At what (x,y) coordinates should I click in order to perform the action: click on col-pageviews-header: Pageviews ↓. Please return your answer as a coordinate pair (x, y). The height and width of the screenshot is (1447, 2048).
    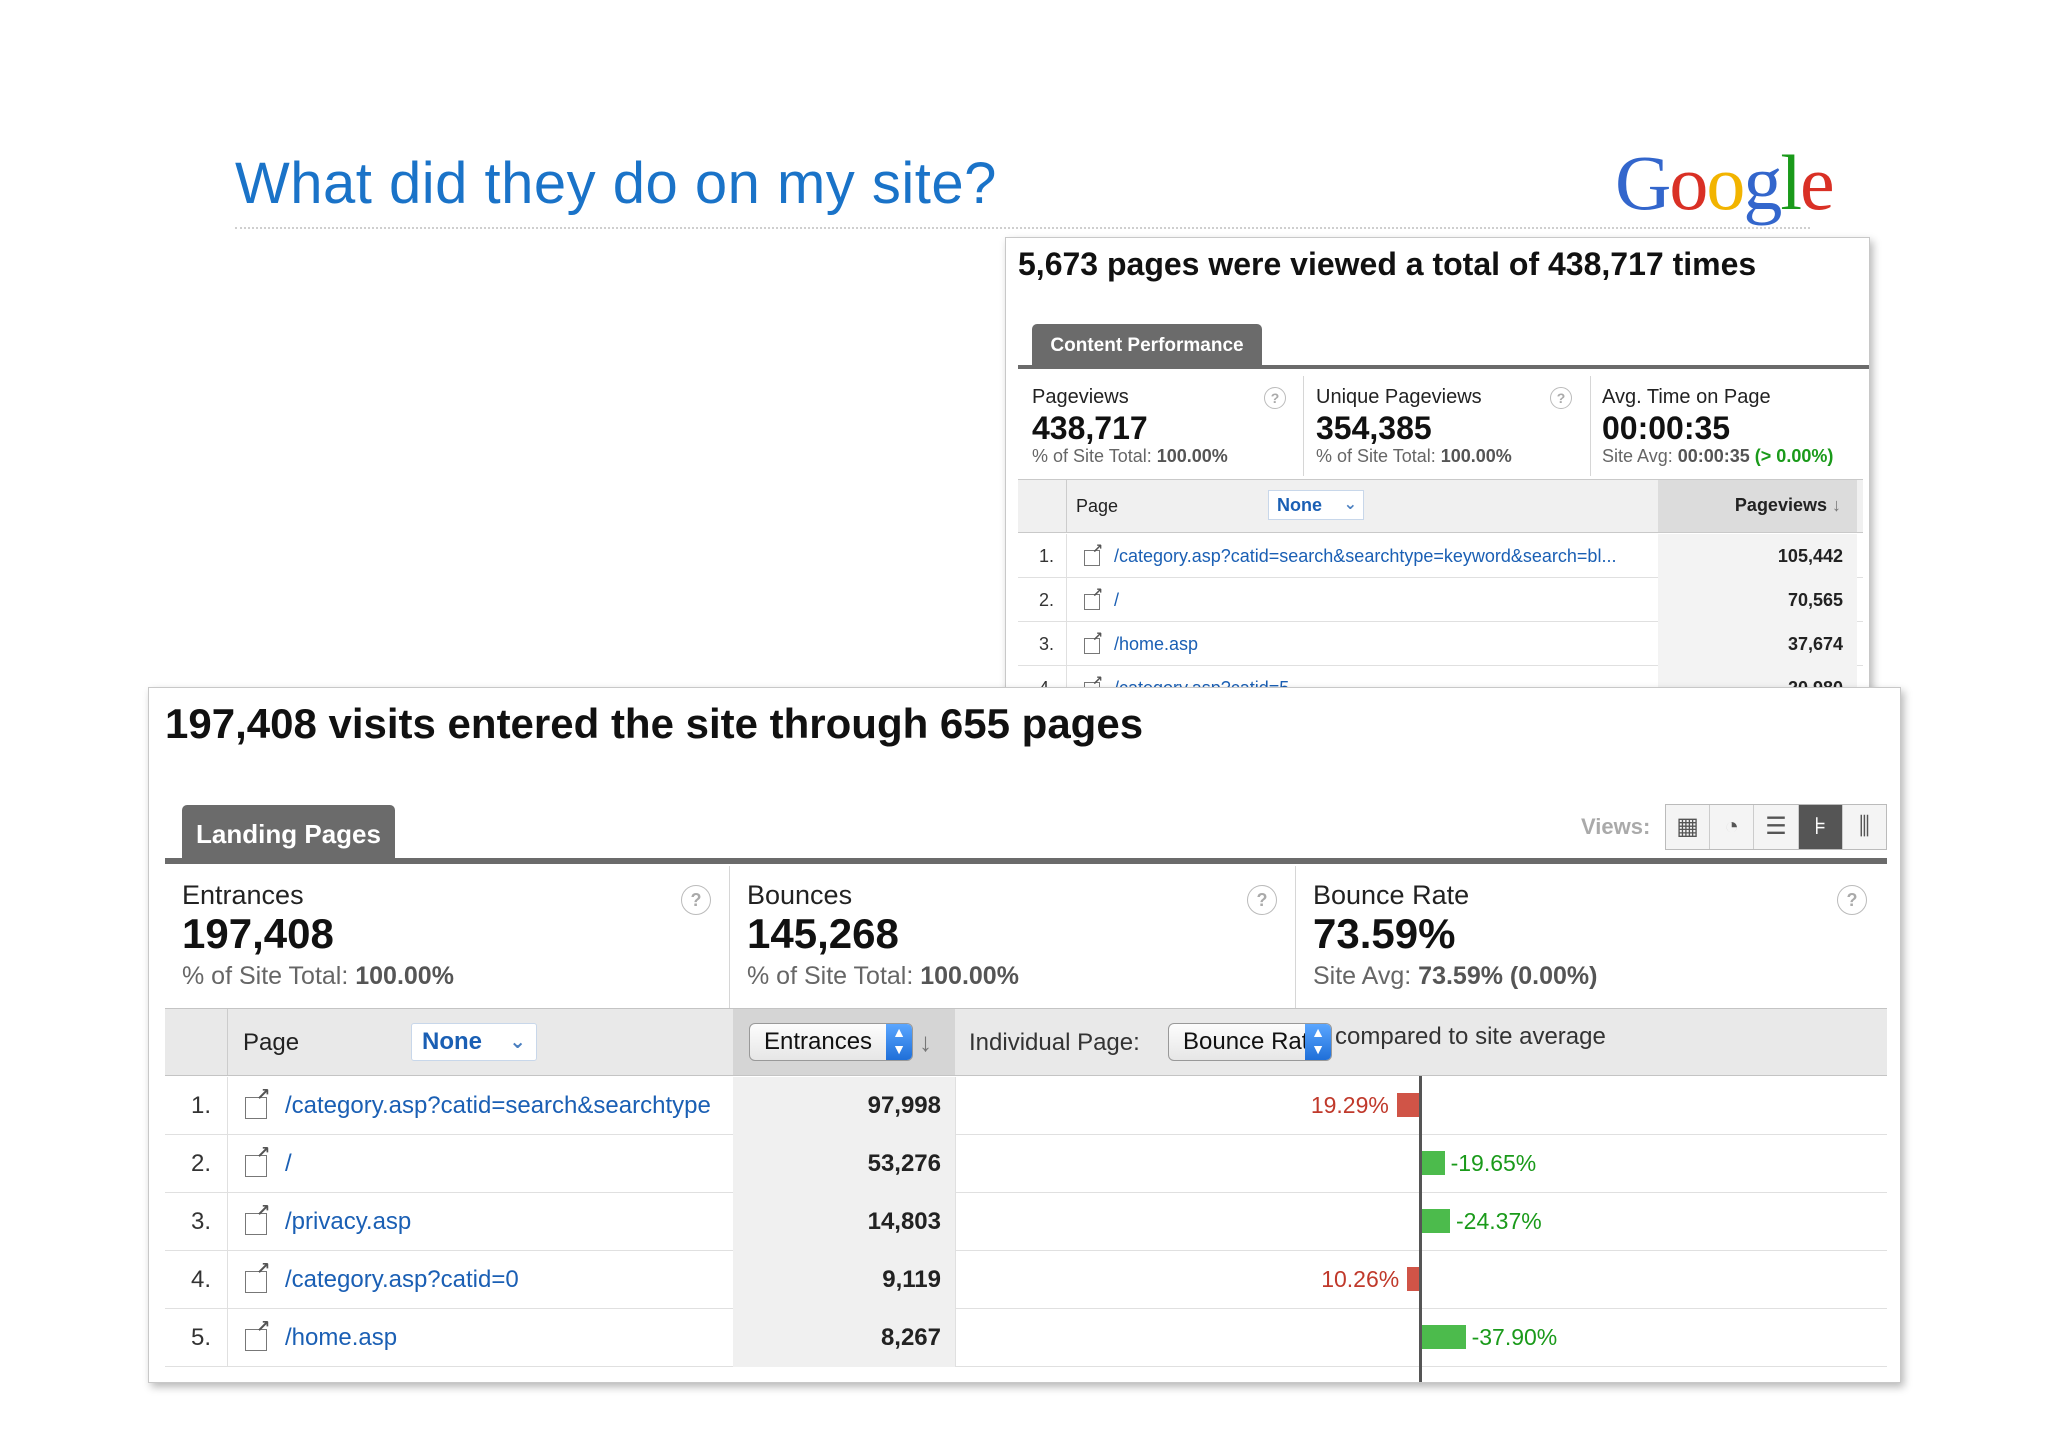
    Looking at the image, I should click on (1787, 505).